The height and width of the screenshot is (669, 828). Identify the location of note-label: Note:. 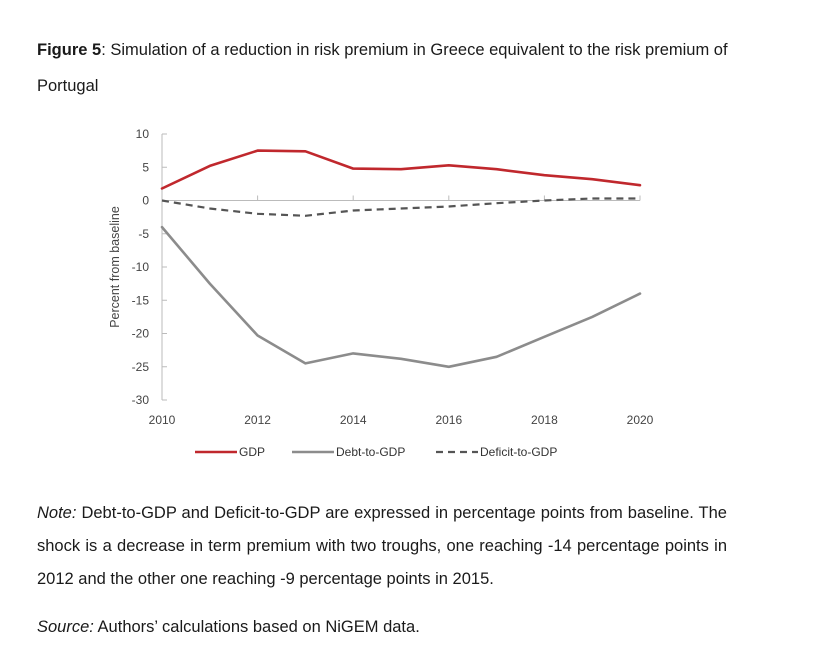
(57, 513).